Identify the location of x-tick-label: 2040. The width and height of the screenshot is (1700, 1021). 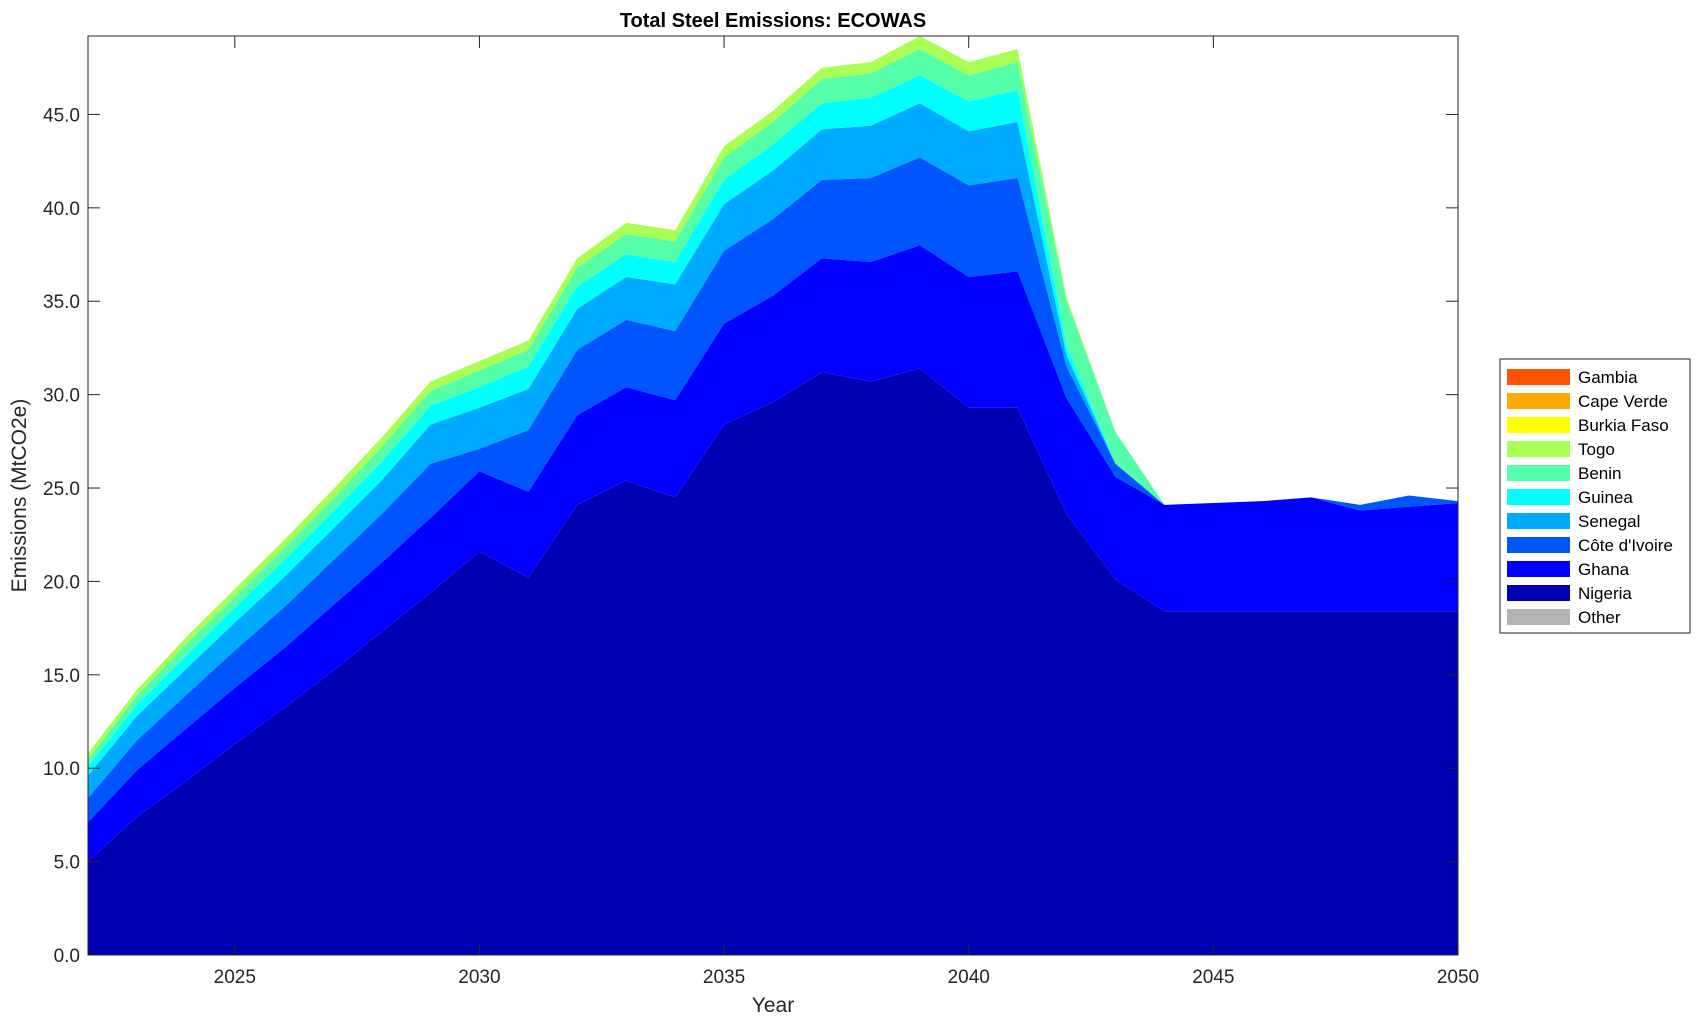
(969, 977).